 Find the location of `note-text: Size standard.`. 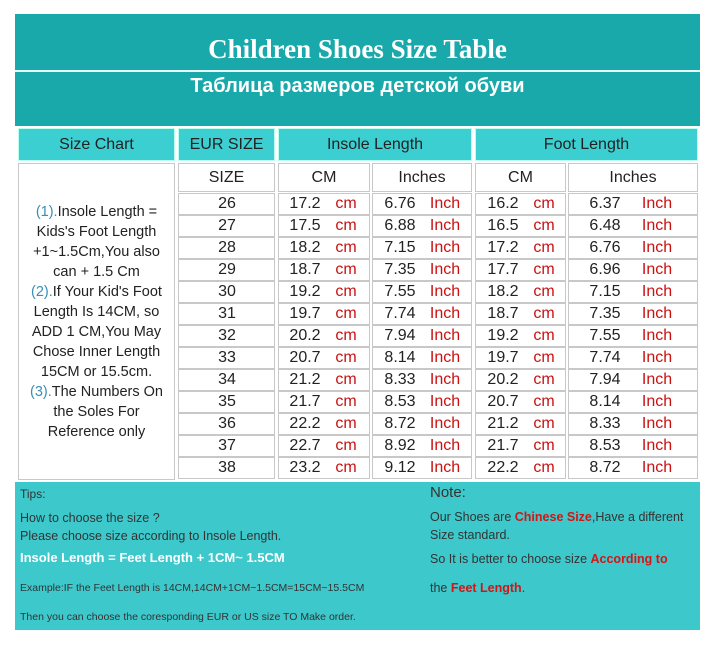

note-text: Size standard. is located at coordinates (470, 535).